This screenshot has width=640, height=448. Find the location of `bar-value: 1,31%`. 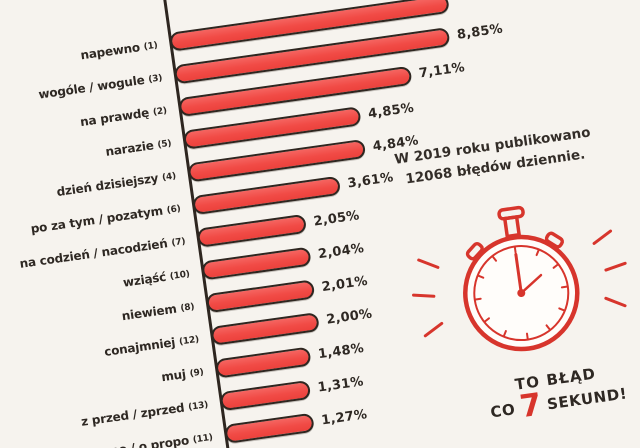

bar-value: 1,31% is located at coordinates (340, 385).